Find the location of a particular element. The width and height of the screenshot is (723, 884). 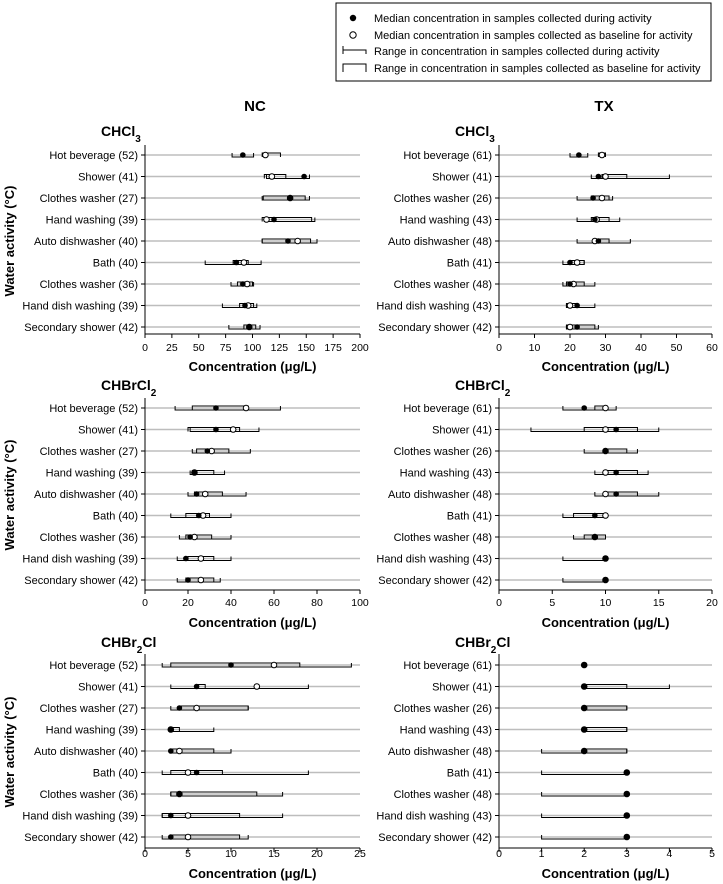

panel-title-base: CHCl is located at coordinates (472, 131).